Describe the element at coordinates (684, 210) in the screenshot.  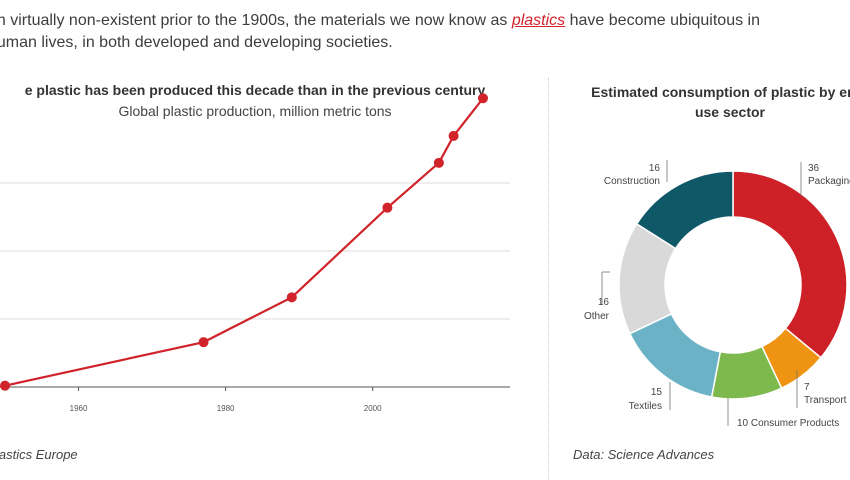
I see `donut-slice-construction` at that location.